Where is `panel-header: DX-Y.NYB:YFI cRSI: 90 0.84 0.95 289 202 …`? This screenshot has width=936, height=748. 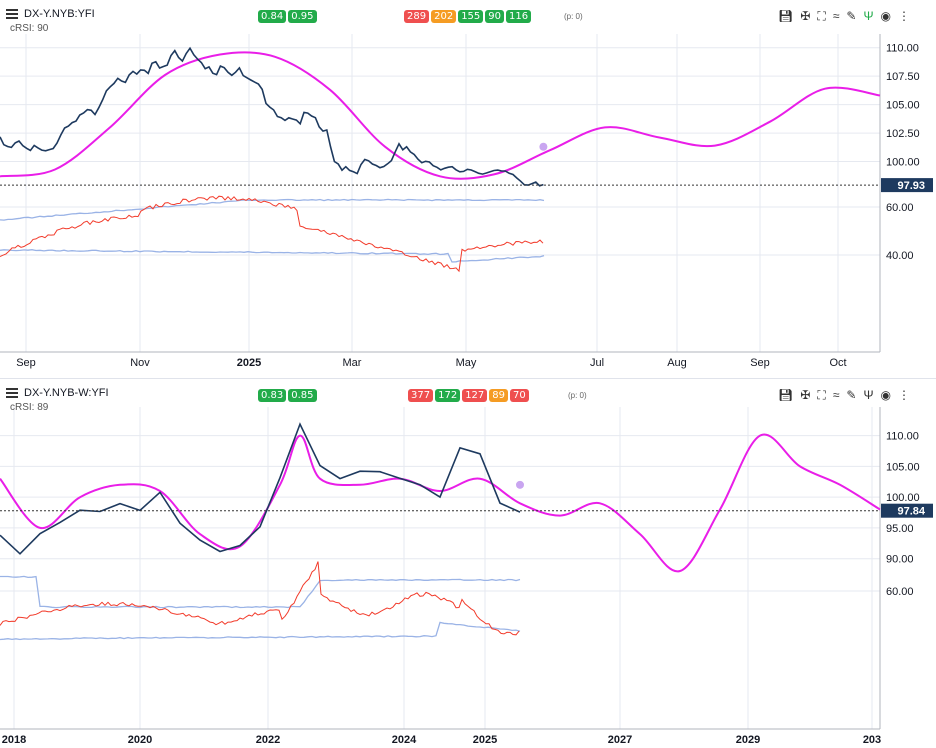 panel-header: DX-Y.NYB:YFI cRSI: 90 0.84 0.95 289 202 … is located at coordinates (468, 20).